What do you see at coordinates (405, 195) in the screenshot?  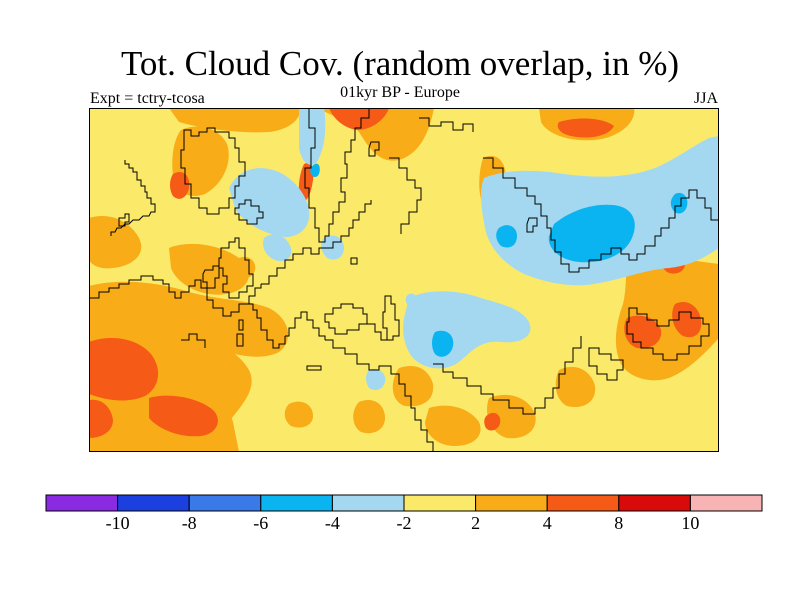 I see `coastline-scandinavia-east` at bounding box center [405, 195].